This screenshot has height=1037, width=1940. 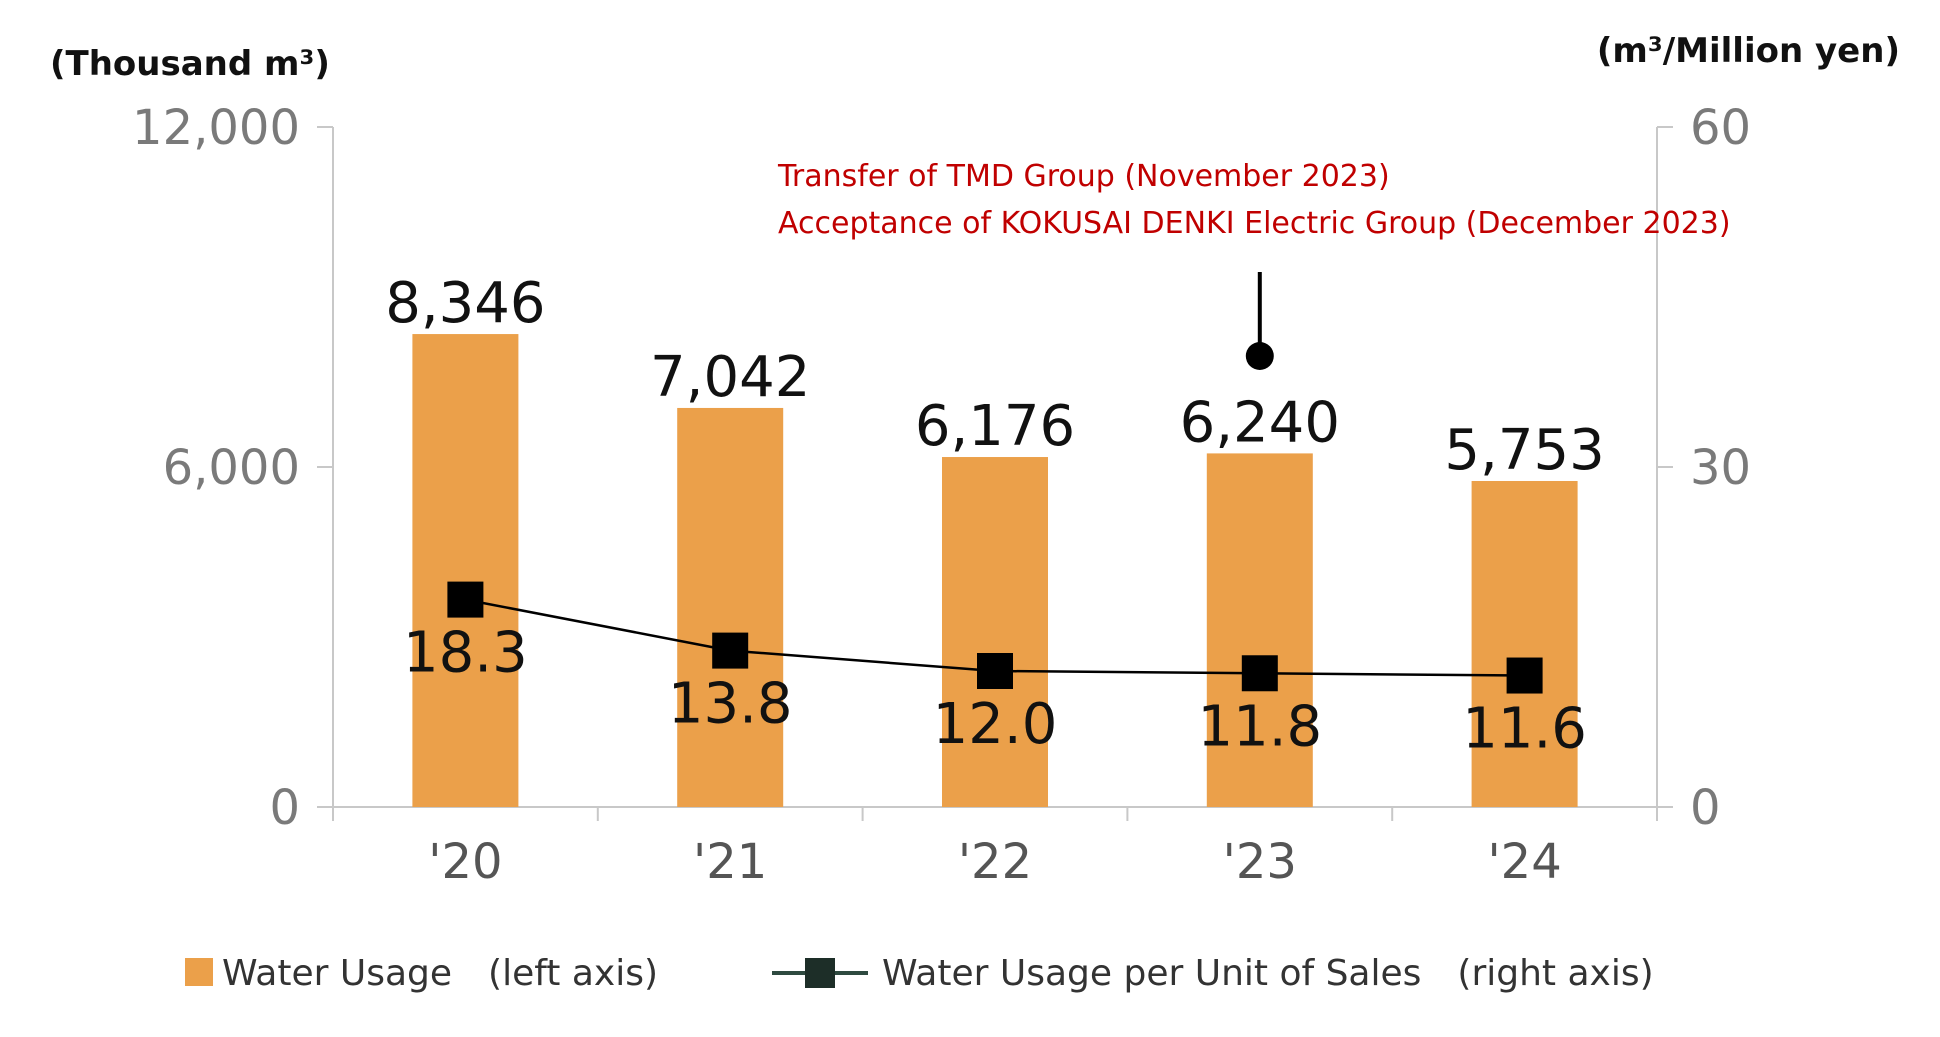 What do you see at coordinates (1705, 808) in the screenshot?
I see `right-tick-label: 0` at bounding box center [1705, 808].